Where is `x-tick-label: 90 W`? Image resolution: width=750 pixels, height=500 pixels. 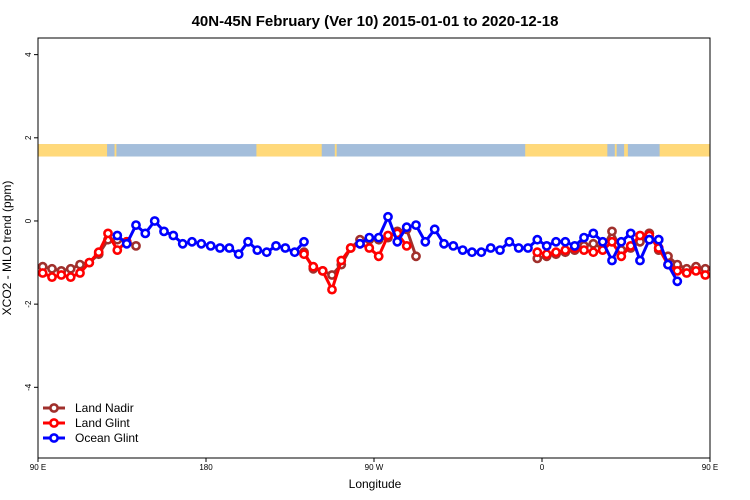
x-tick-label: 90 W is located at coordinates (374, 467).